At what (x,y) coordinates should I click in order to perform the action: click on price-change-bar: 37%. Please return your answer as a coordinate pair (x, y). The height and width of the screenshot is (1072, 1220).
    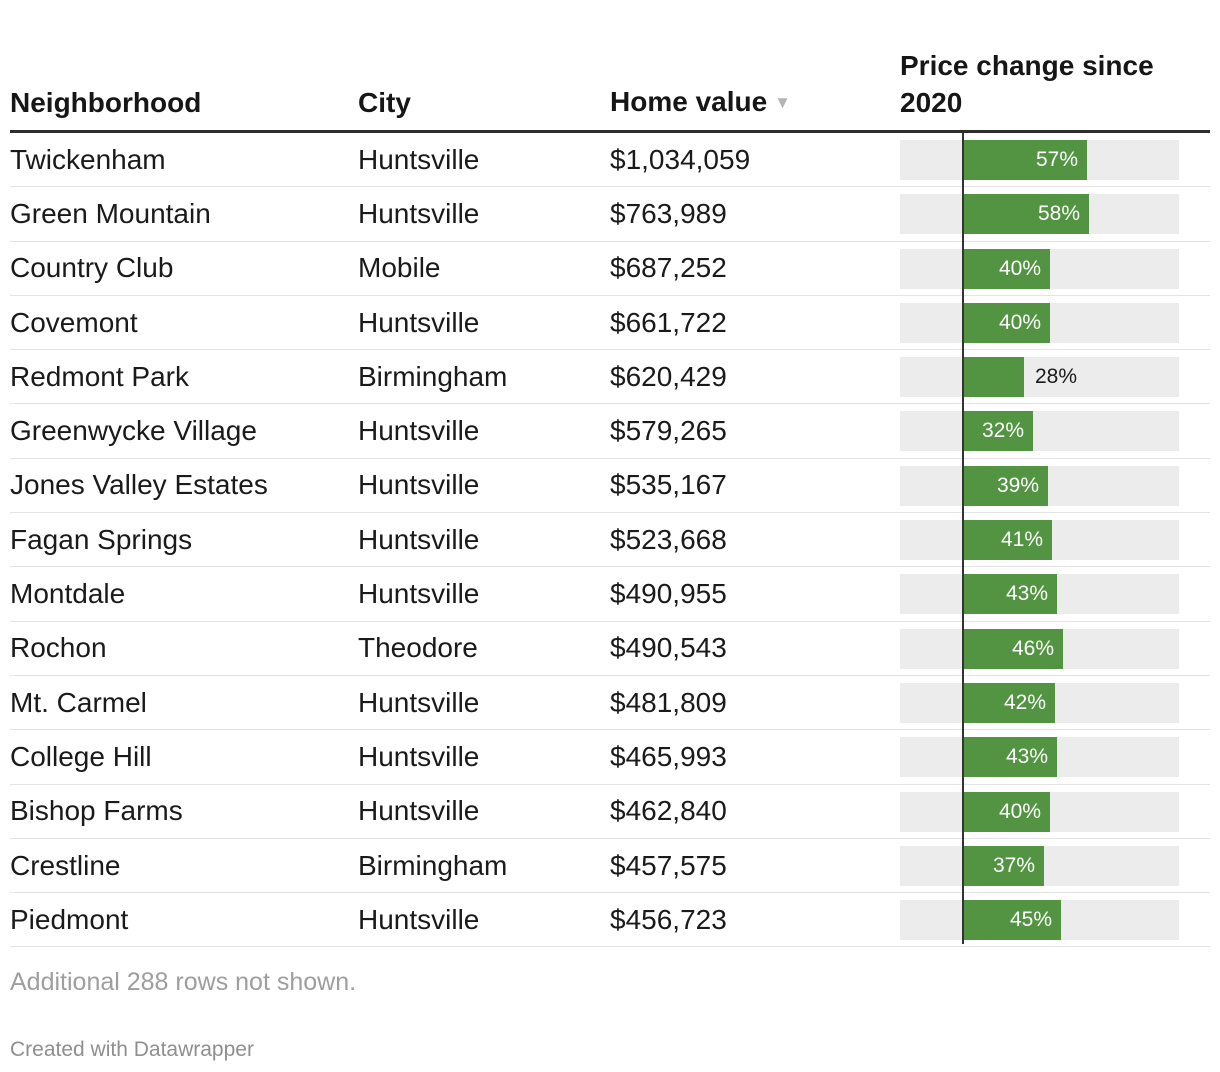
    Looking at the image, I should click on (1003, 865).